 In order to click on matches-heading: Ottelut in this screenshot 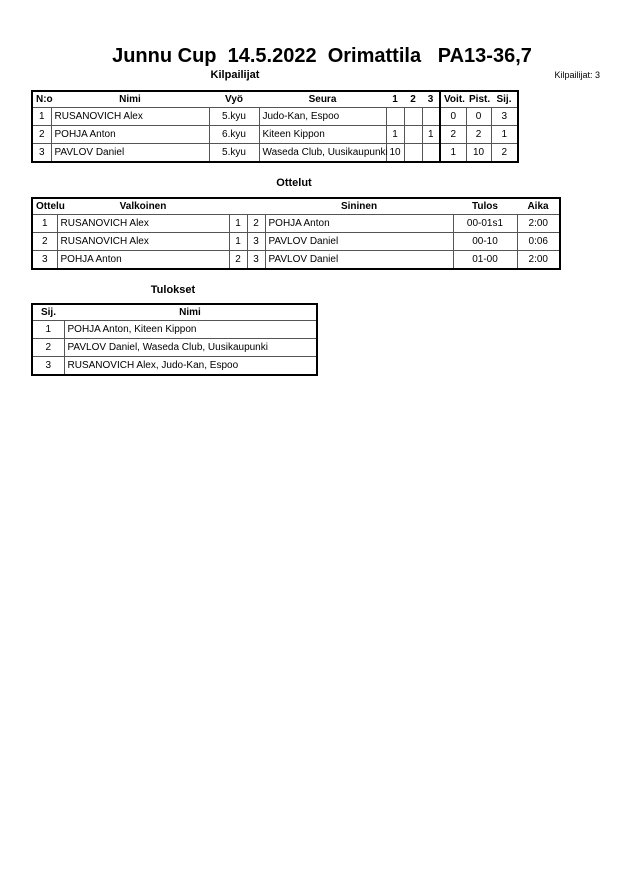, I will do `click(294, 183)`.